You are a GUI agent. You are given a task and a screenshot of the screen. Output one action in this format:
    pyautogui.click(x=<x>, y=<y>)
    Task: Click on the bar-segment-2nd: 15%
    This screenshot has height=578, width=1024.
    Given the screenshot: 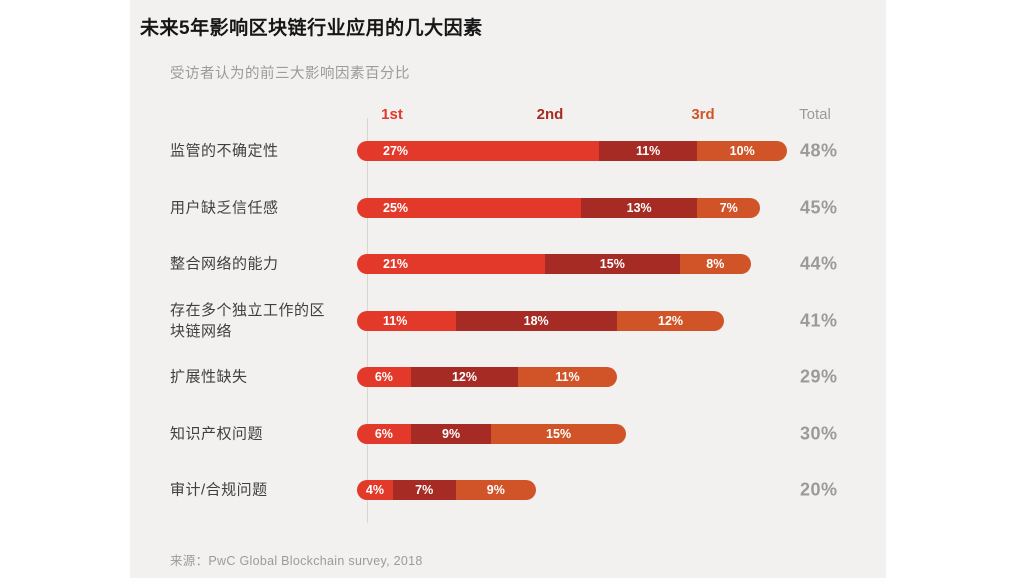 What is the action you would take?
    pyautogui.click(x=612, y=264)
    